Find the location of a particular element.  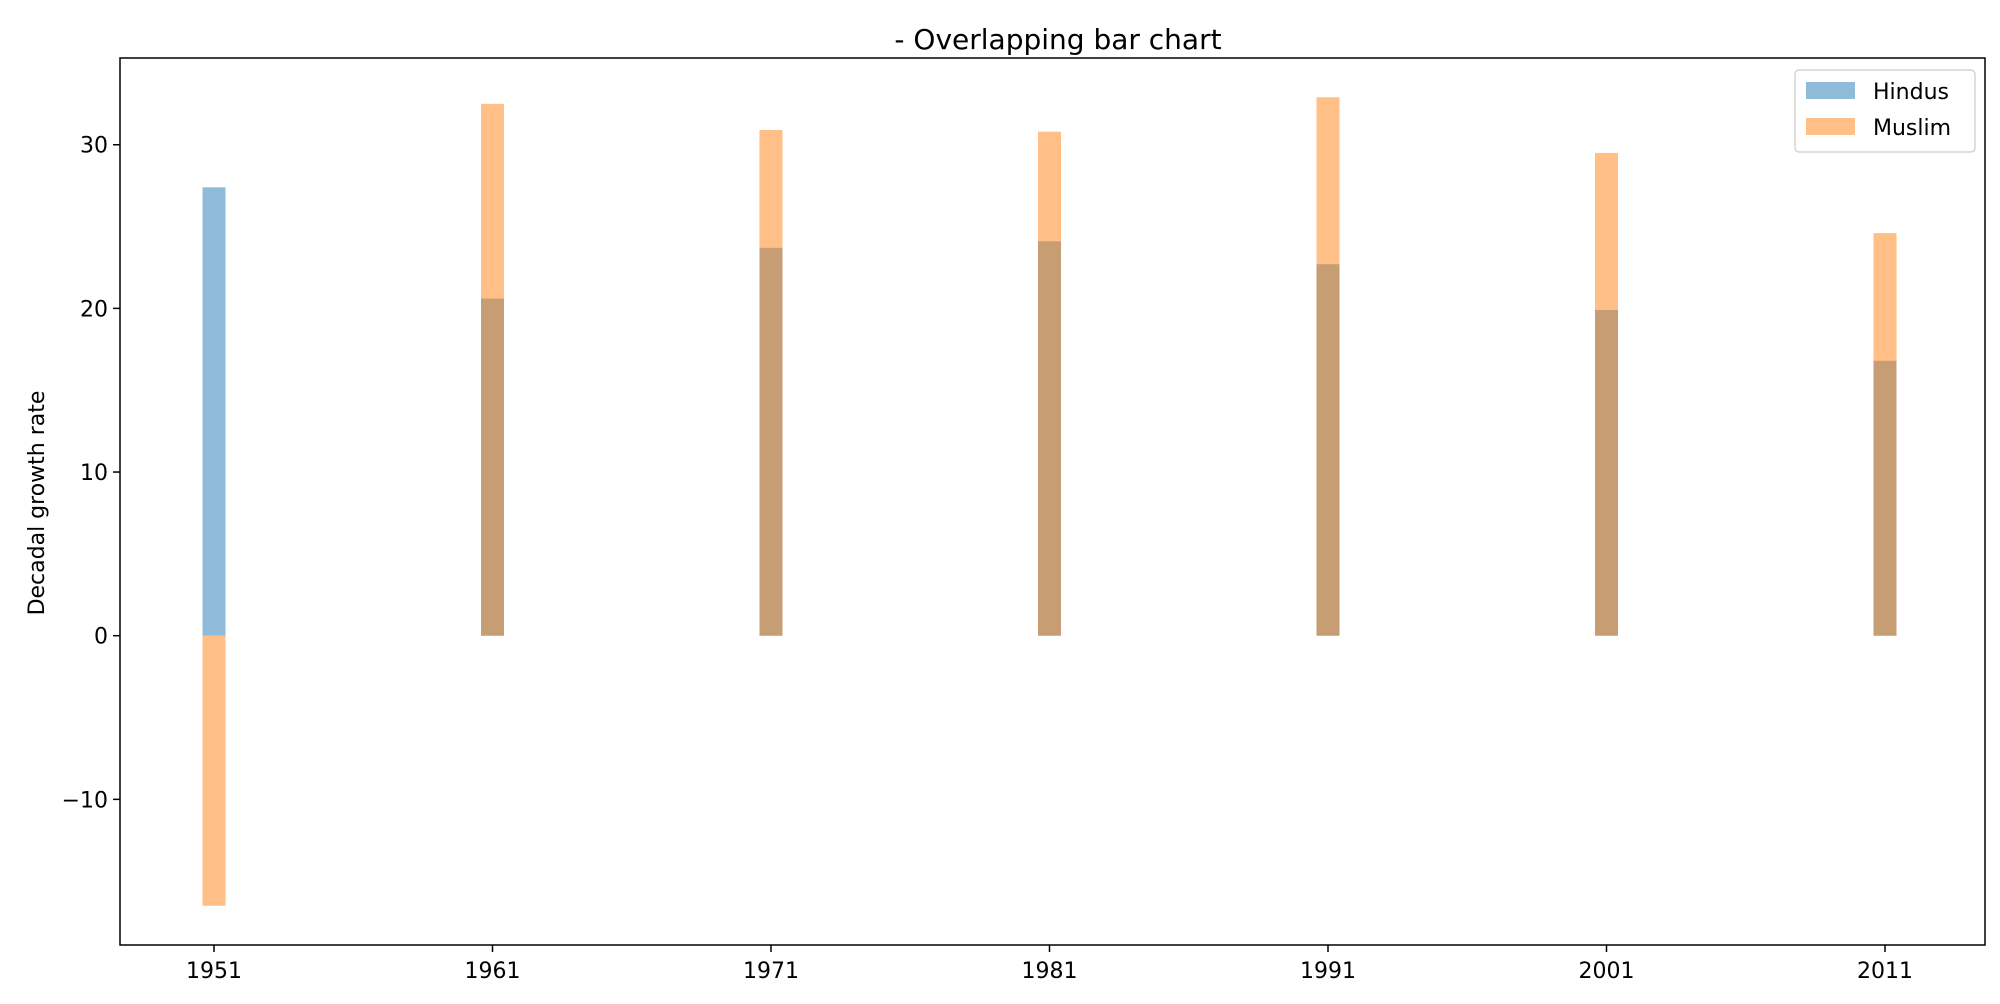

y-axis: −10 0 10 20 30 is located at coordinates (91, 473).